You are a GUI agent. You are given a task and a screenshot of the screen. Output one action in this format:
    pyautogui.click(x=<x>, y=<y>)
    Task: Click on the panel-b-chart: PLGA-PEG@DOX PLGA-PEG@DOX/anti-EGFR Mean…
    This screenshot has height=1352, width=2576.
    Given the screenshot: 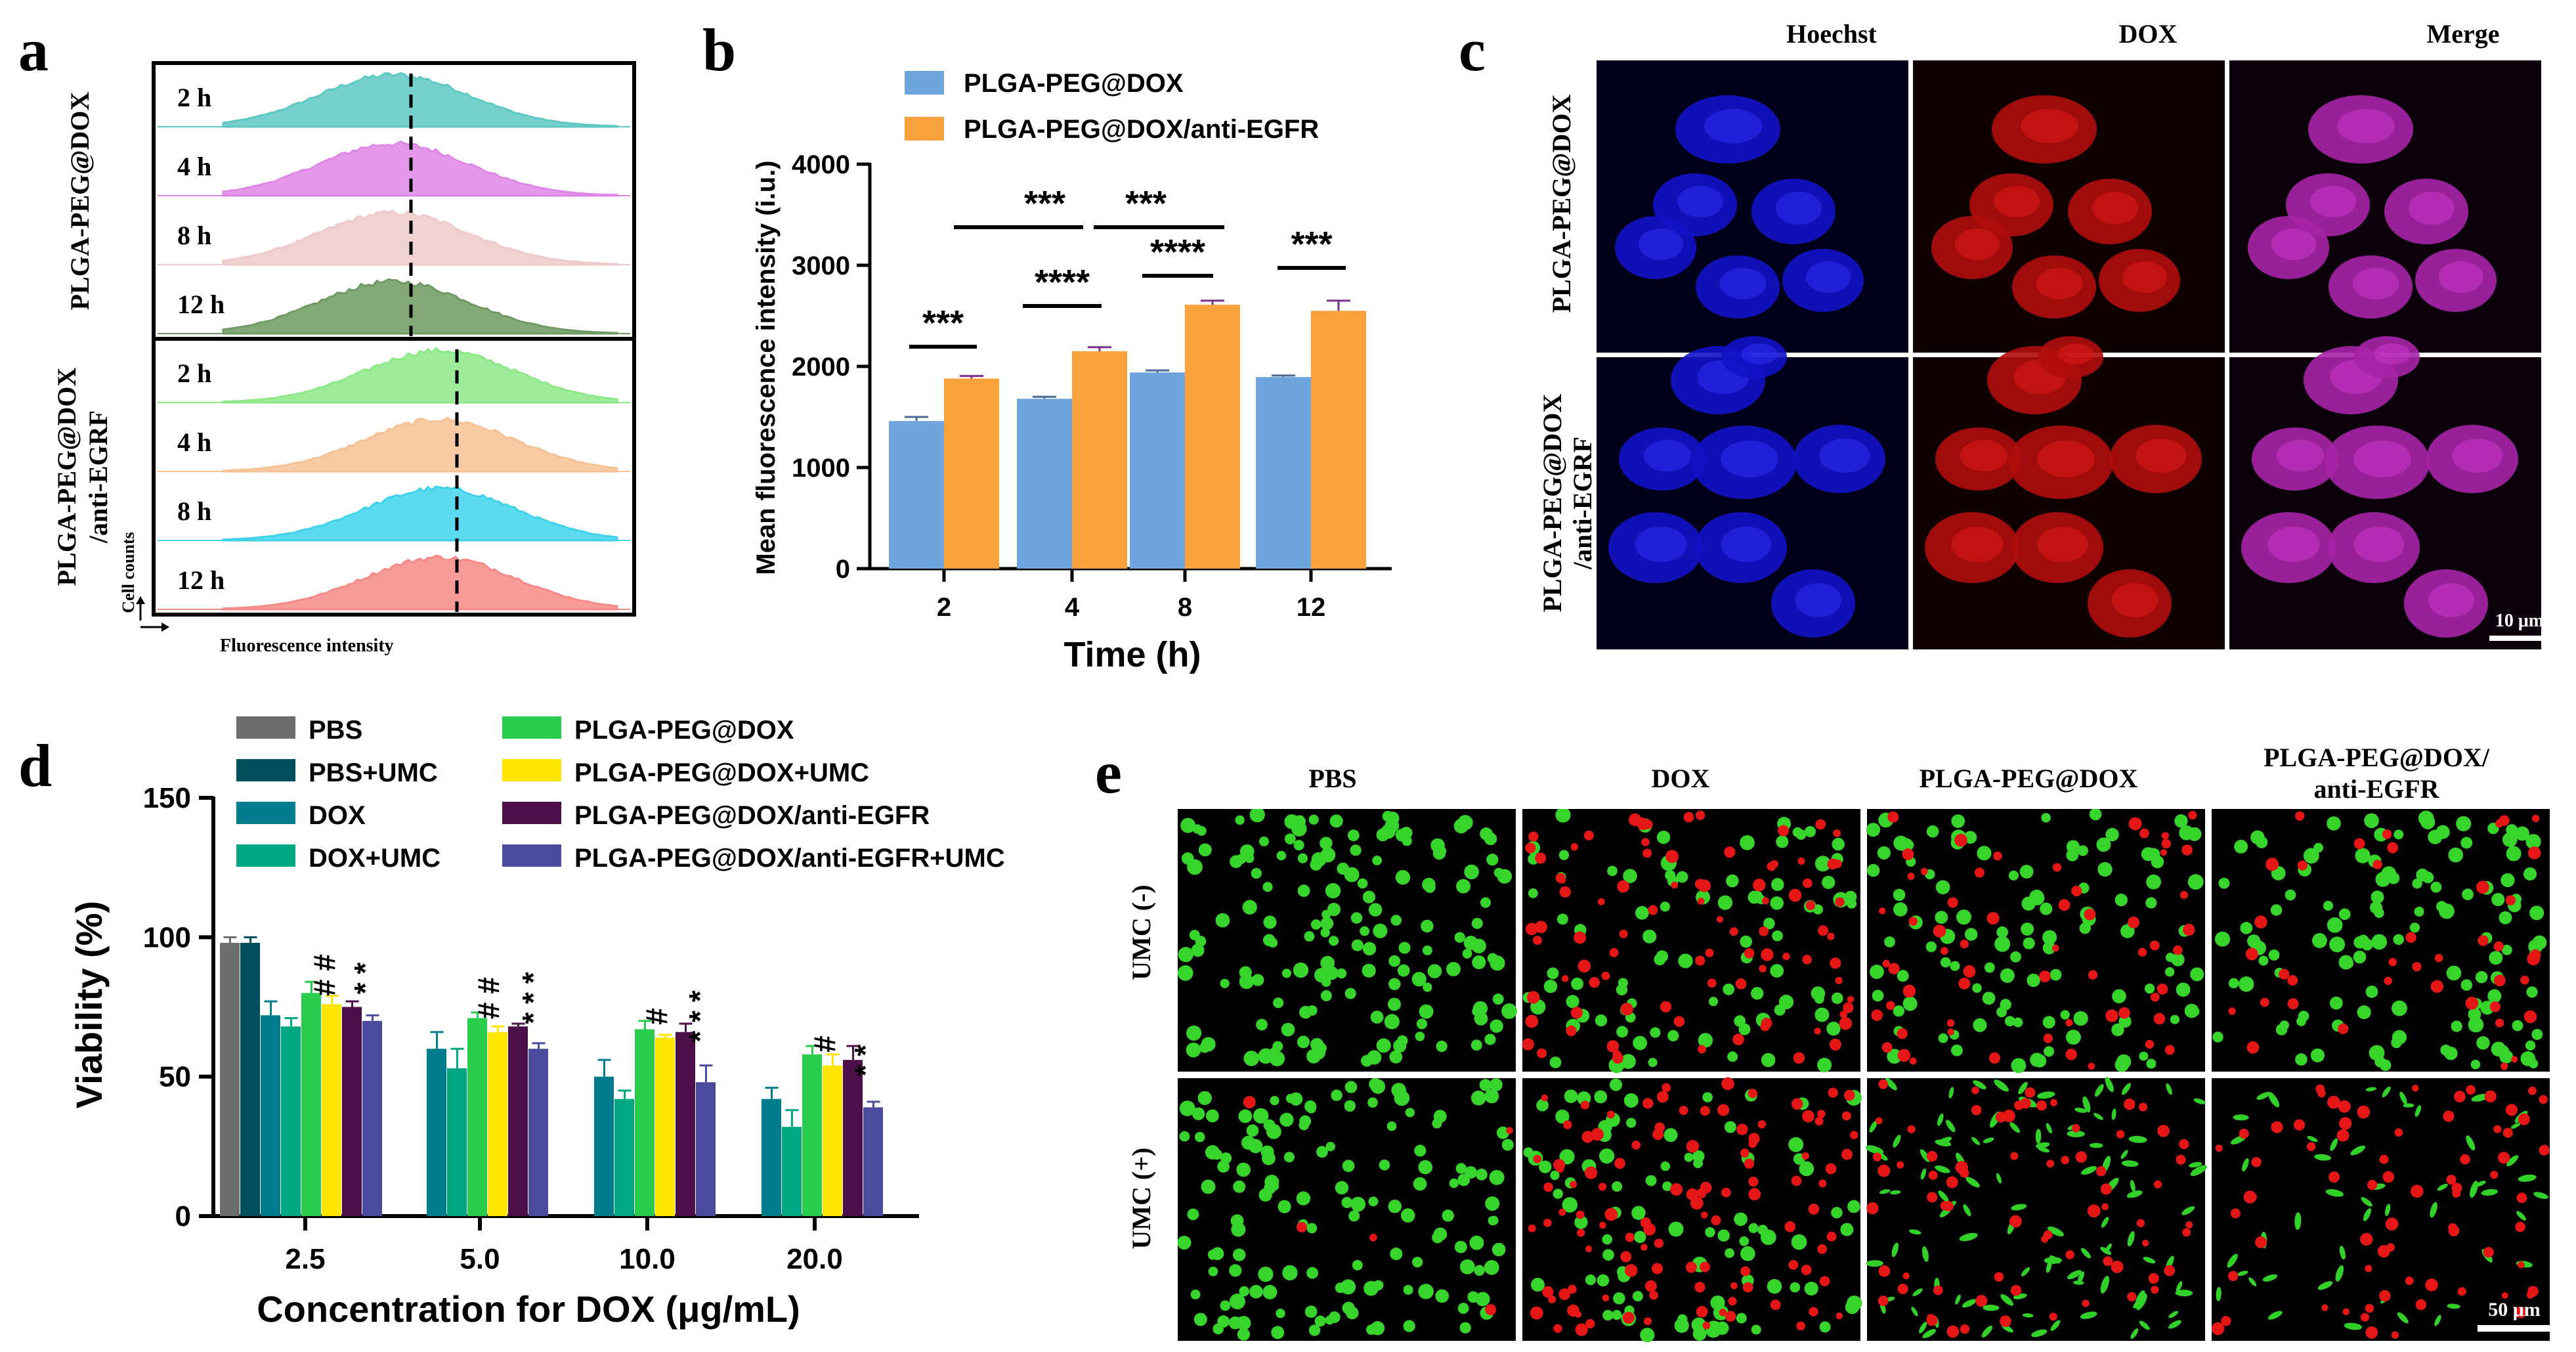 What is the action you would take?
    pyautogui.click(x=1072, y=371)
    